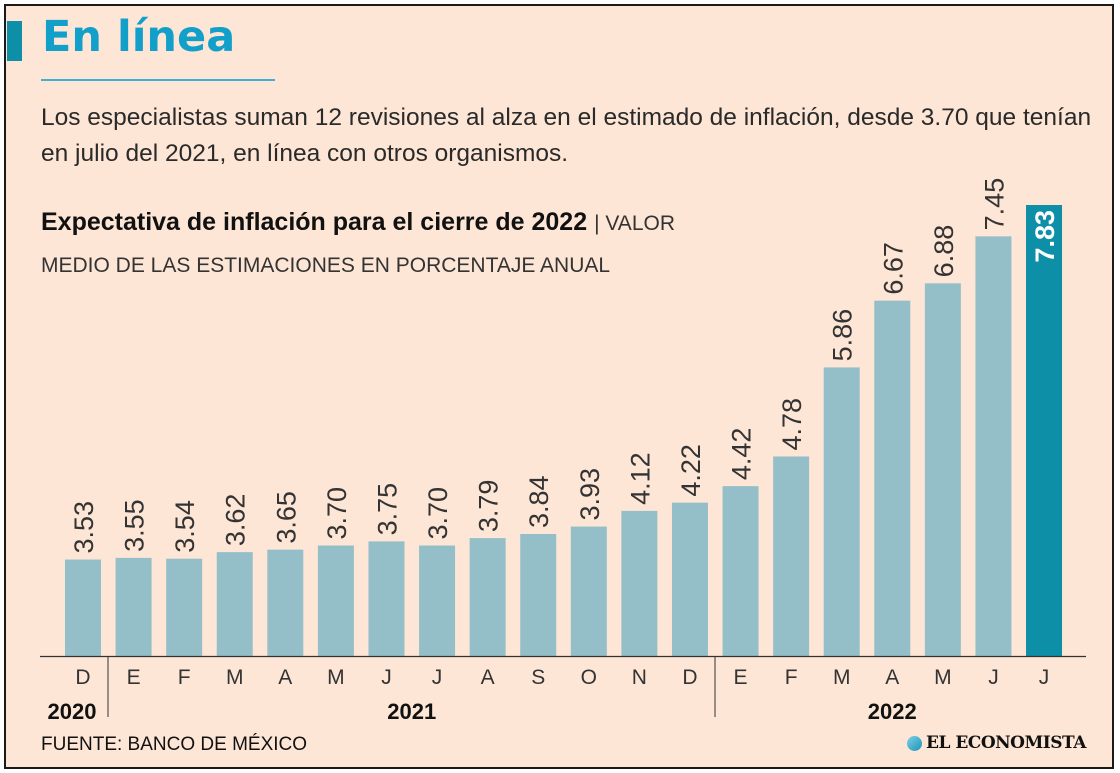 The width and height of the screenshot is (1120, 773). I want to click on data-label: 4.42, so click(742, 454).